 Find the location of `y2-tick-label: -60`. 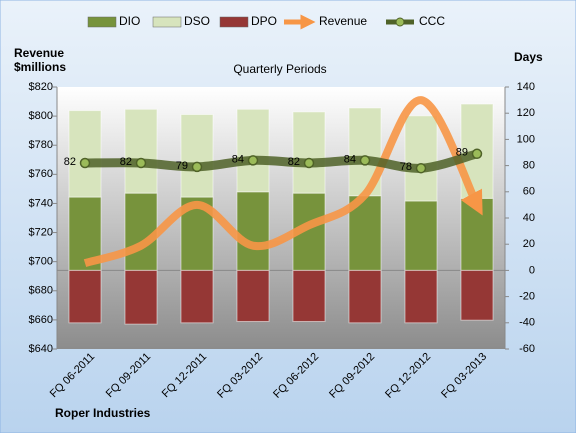

y2-tick-label: -60 is located at coordinates (527, 349).